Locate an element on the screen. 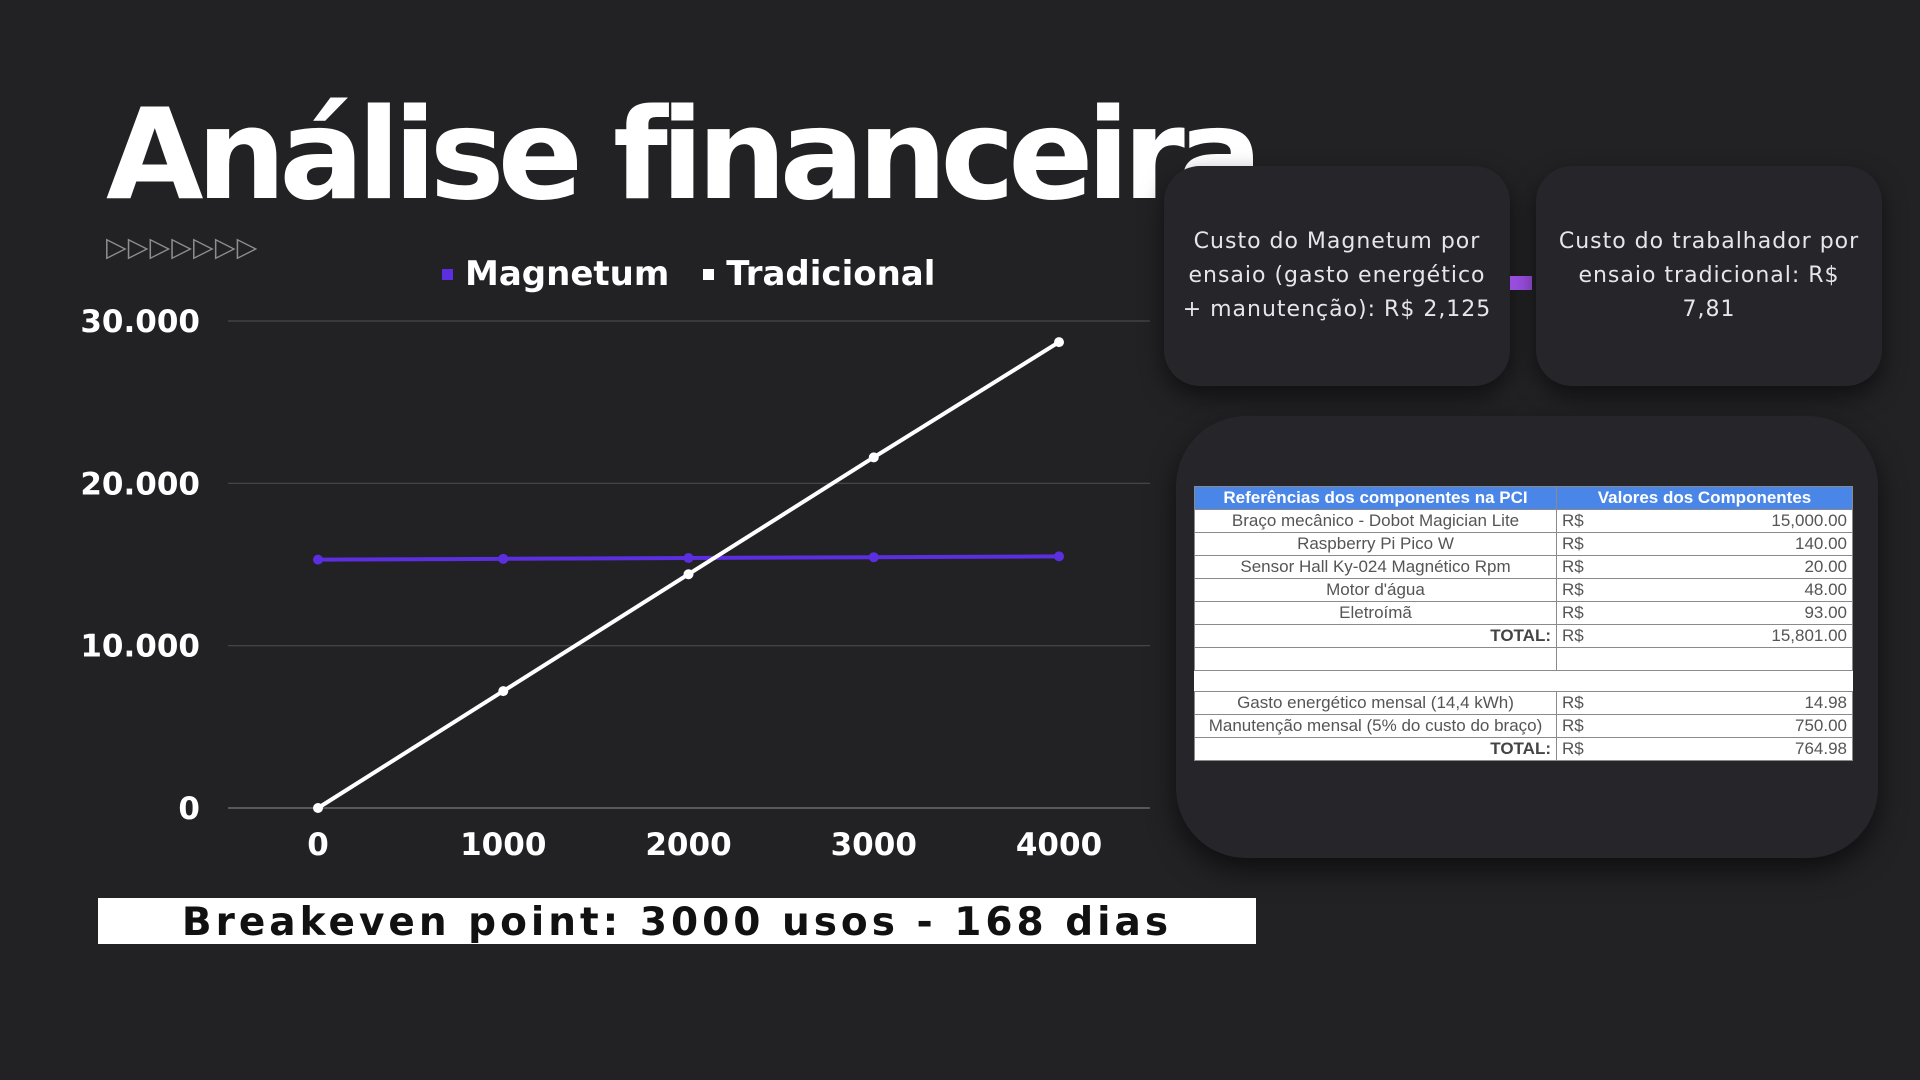 This screenshot has width=1920, height=1080. value-cell-content: R$ 14.98 is located at coordinates (1704, 703).